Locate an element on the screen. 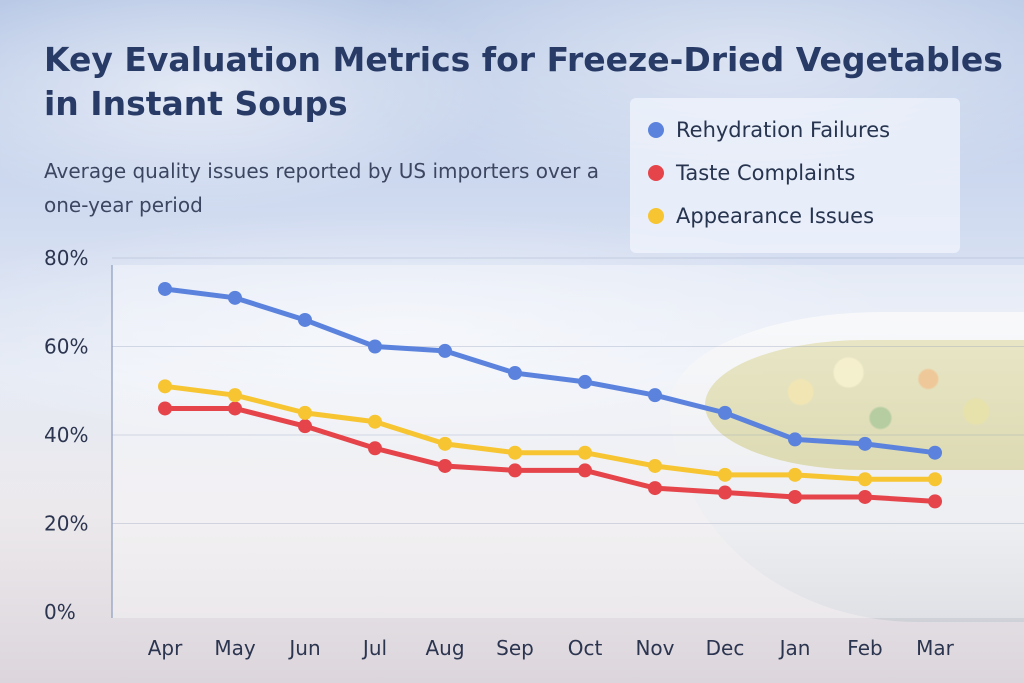 This screenshot has height=683, width=1024. x-tick-label: Sep is located at coordinates (515, 648).